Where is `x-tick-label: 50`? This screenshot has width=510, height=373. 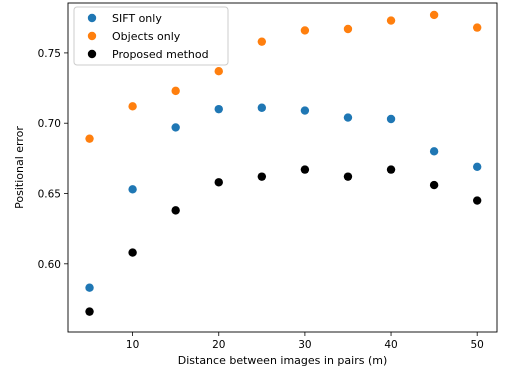 x-tick-label: 50 is located at coordinates (476, 345).